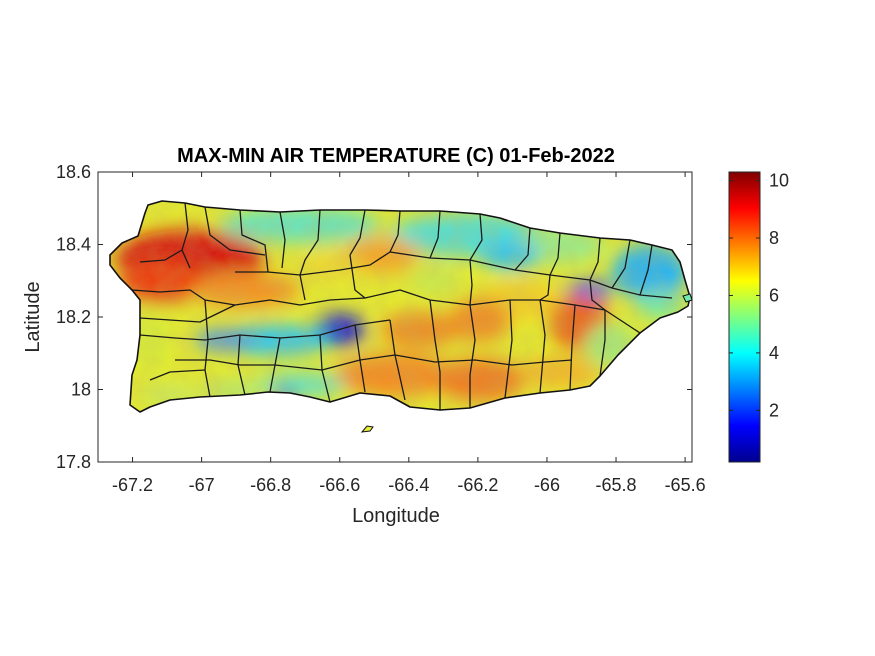 This screenshot has height=656, width=875. What do you see at coordinates (132, 485) in the screenshot?
I see `x-tick-label: -67.2` at bounding box center [132, 485].